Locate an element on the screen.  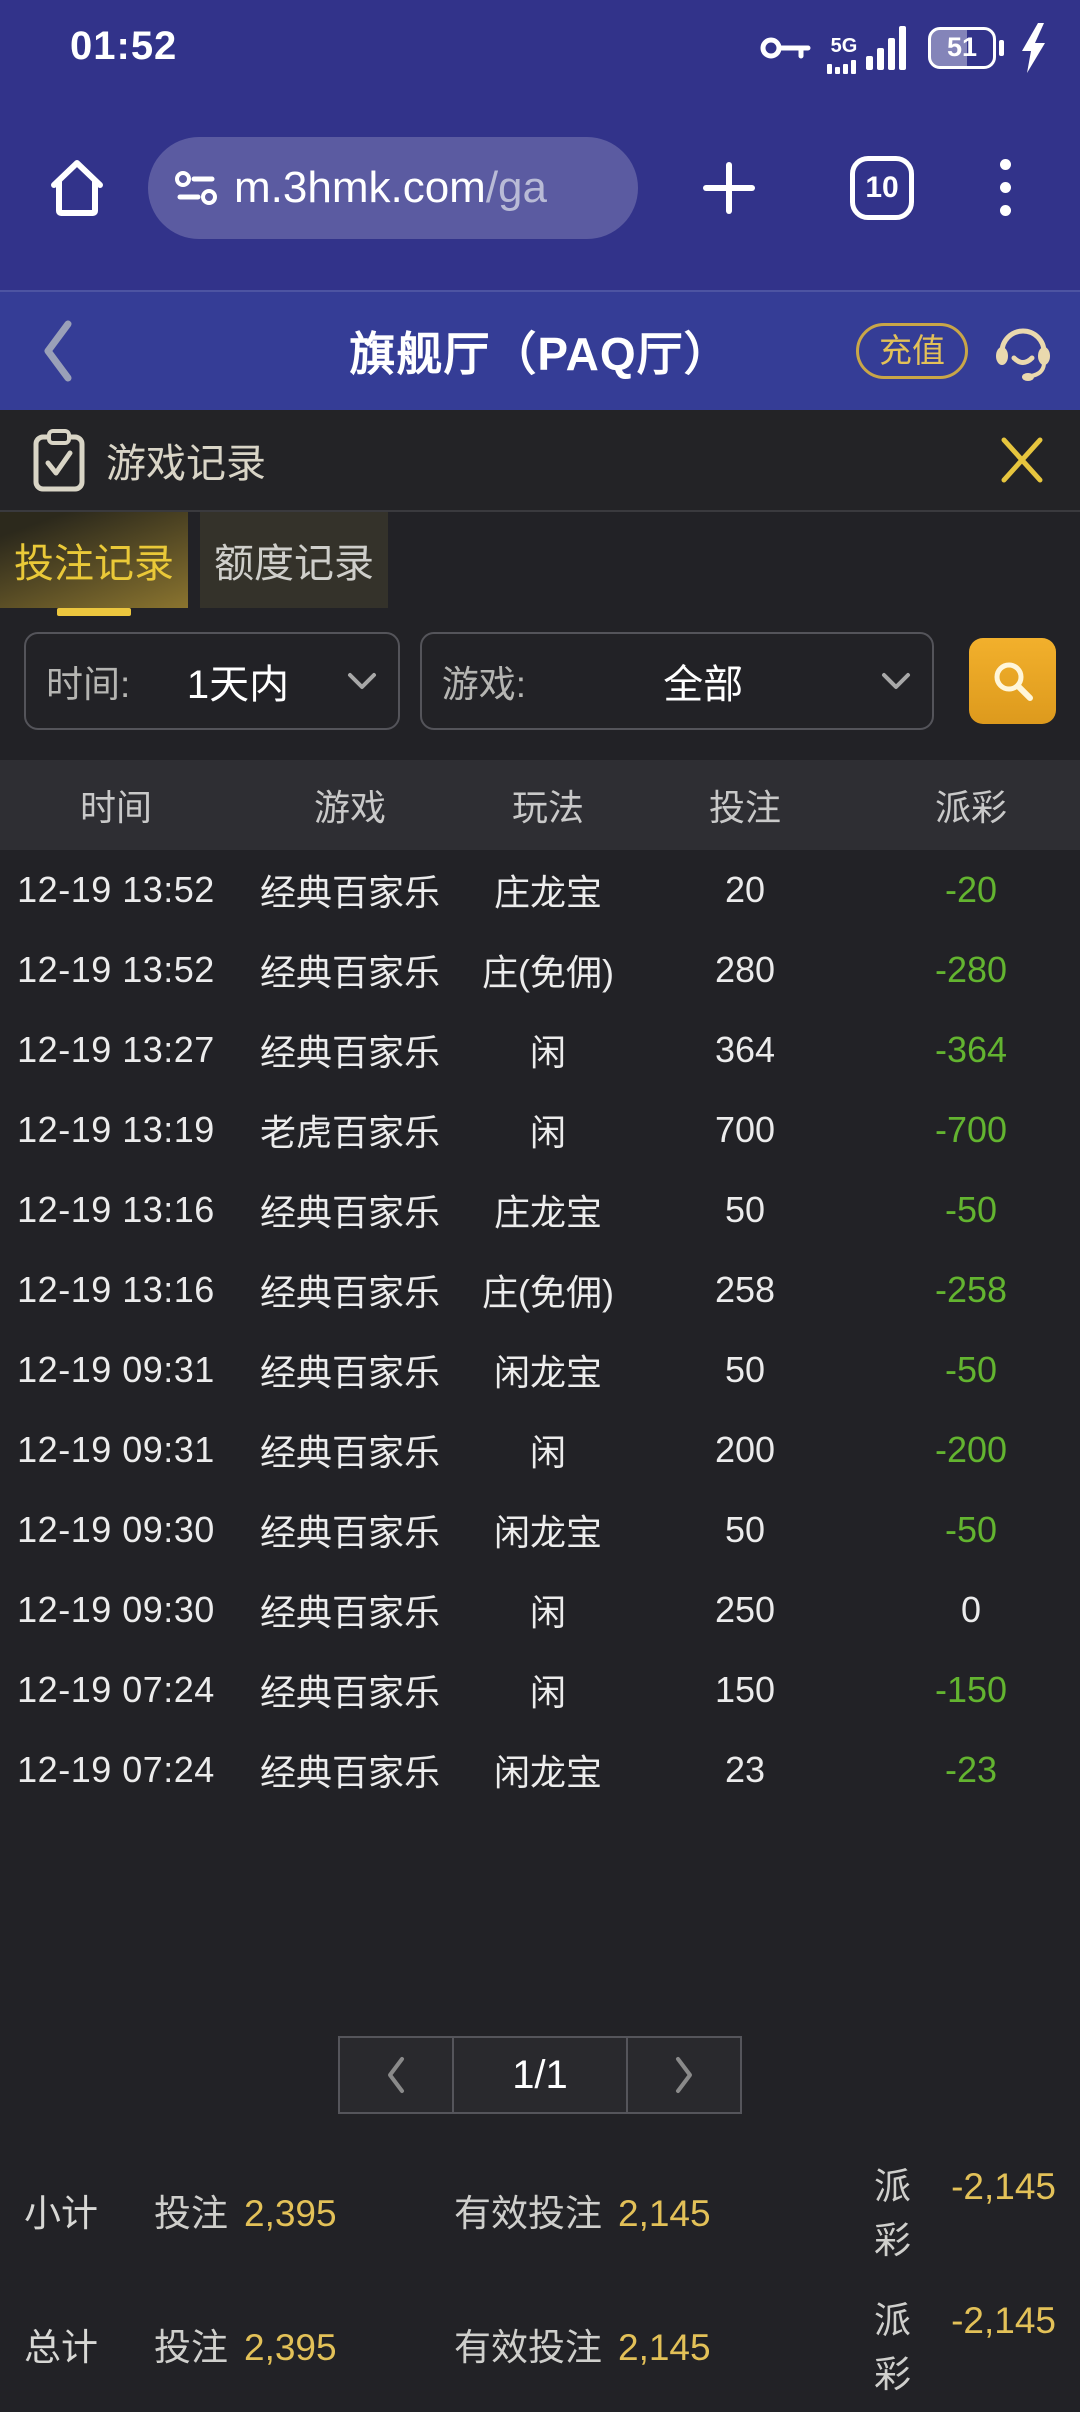
table-row: 12-19 13:19 老虎百家乐 闲 700 -700 is located at coordinates (540, 1130).